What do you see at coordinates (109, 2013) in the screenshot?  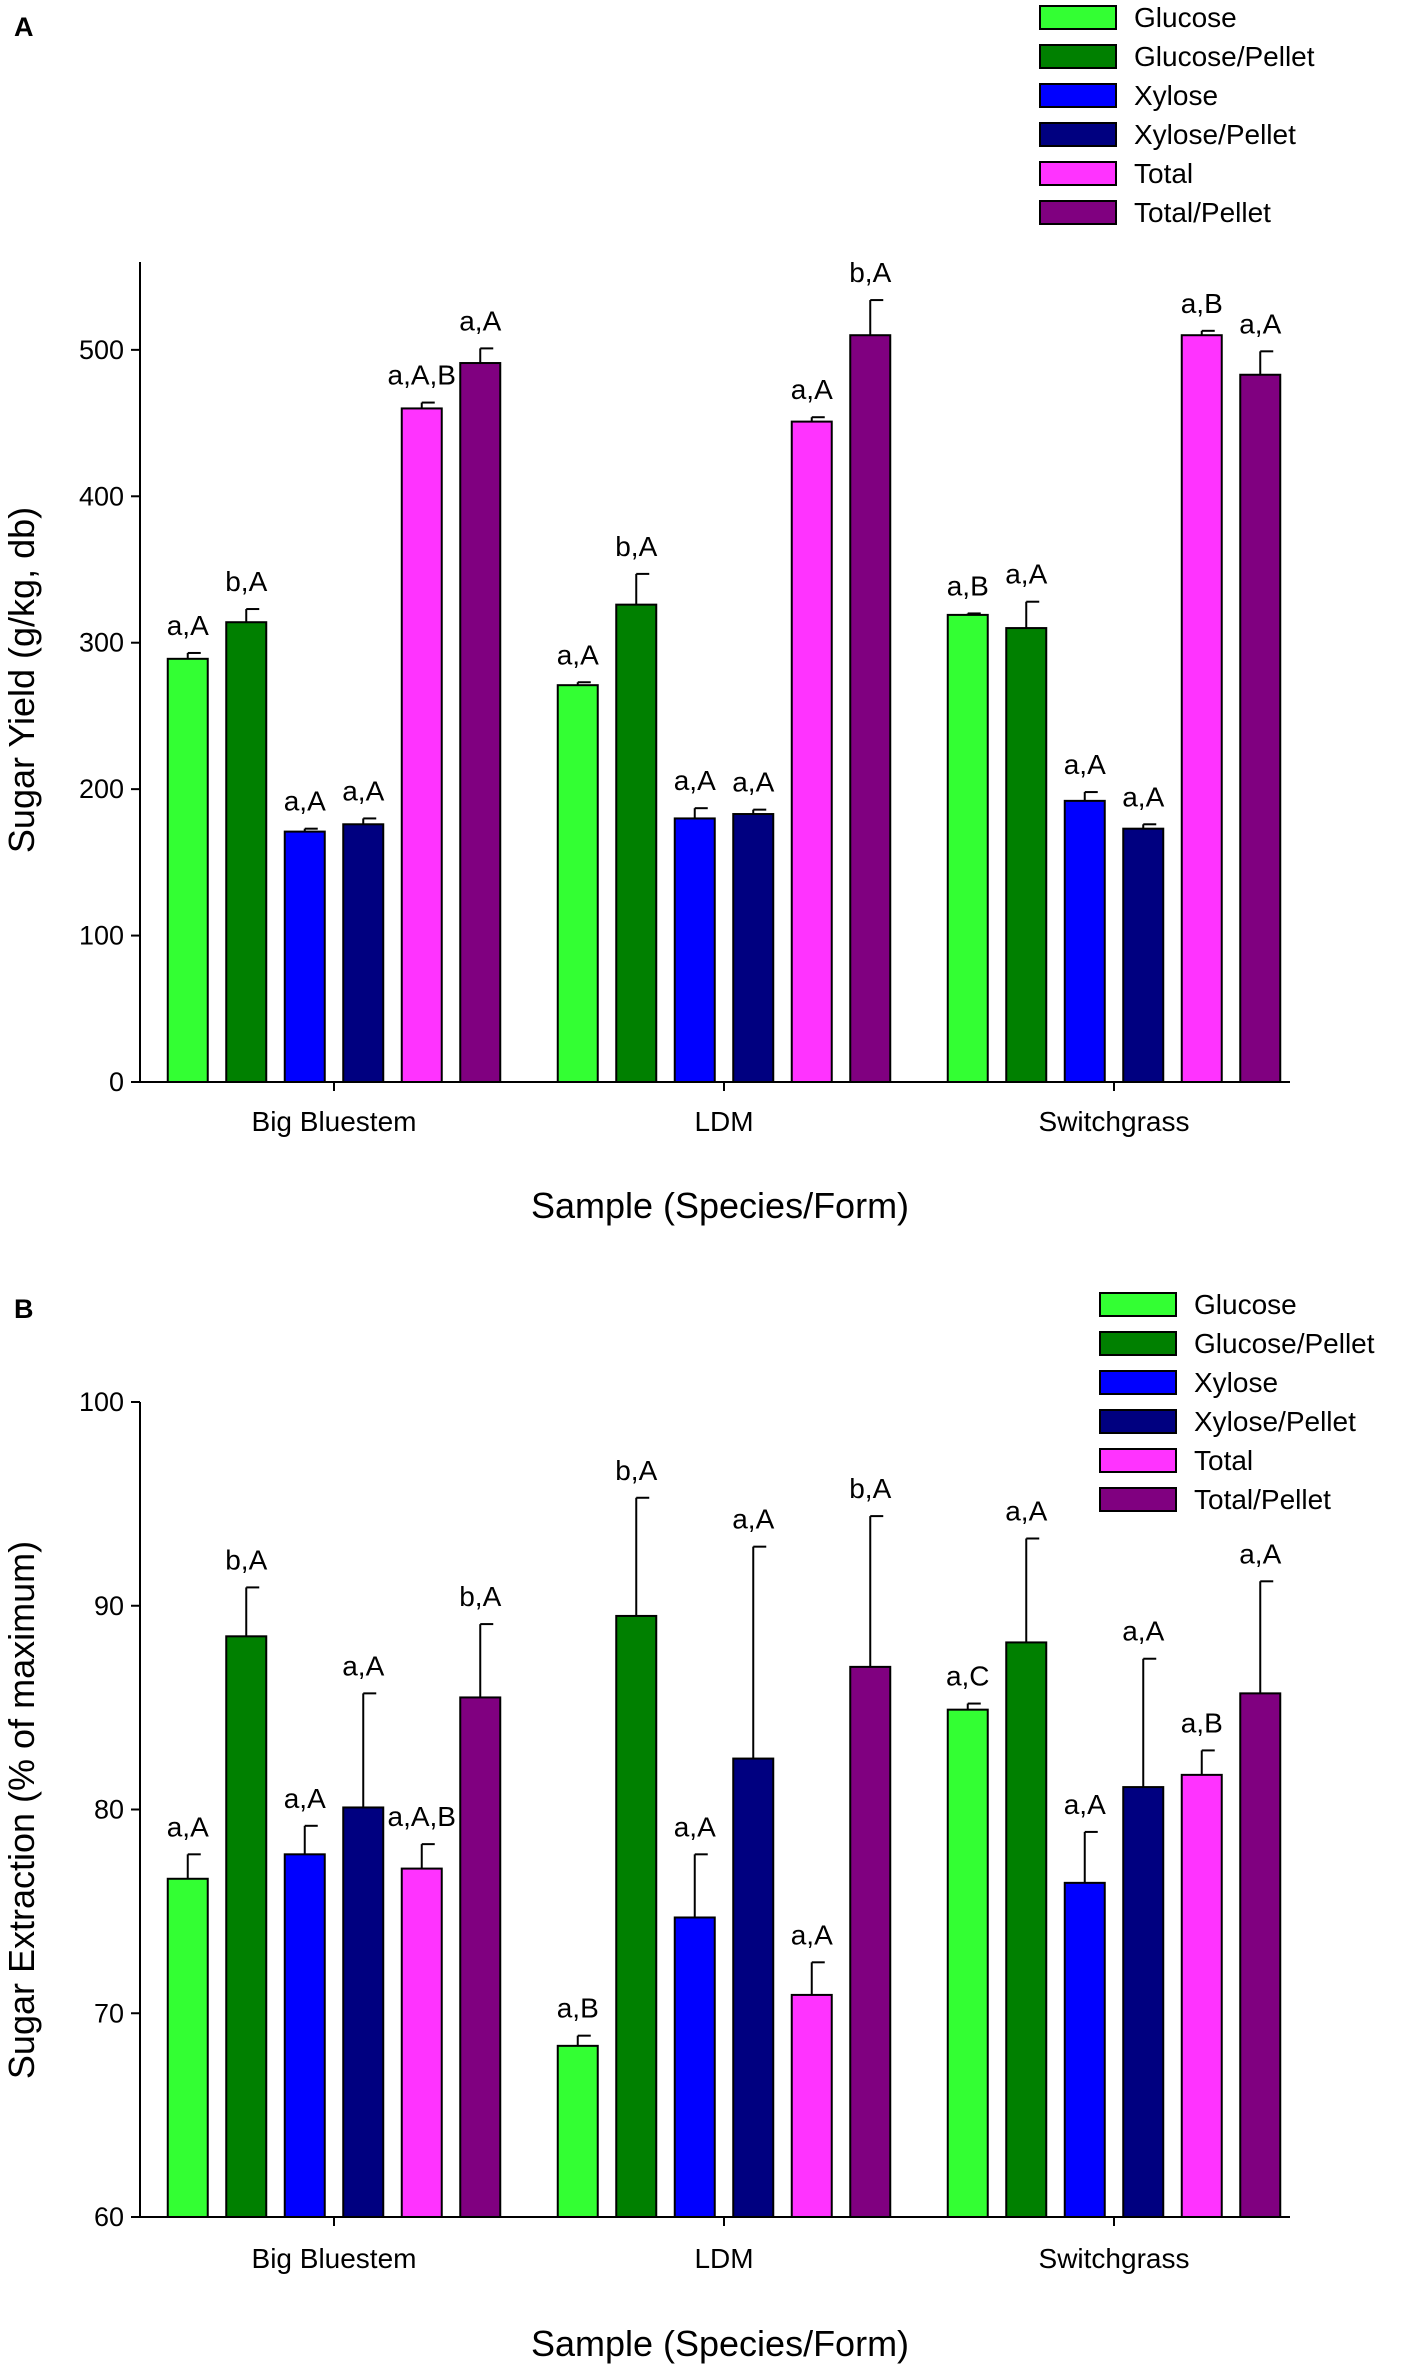 I see `y-tick-label: 70` at bounding box center [109, 2013].